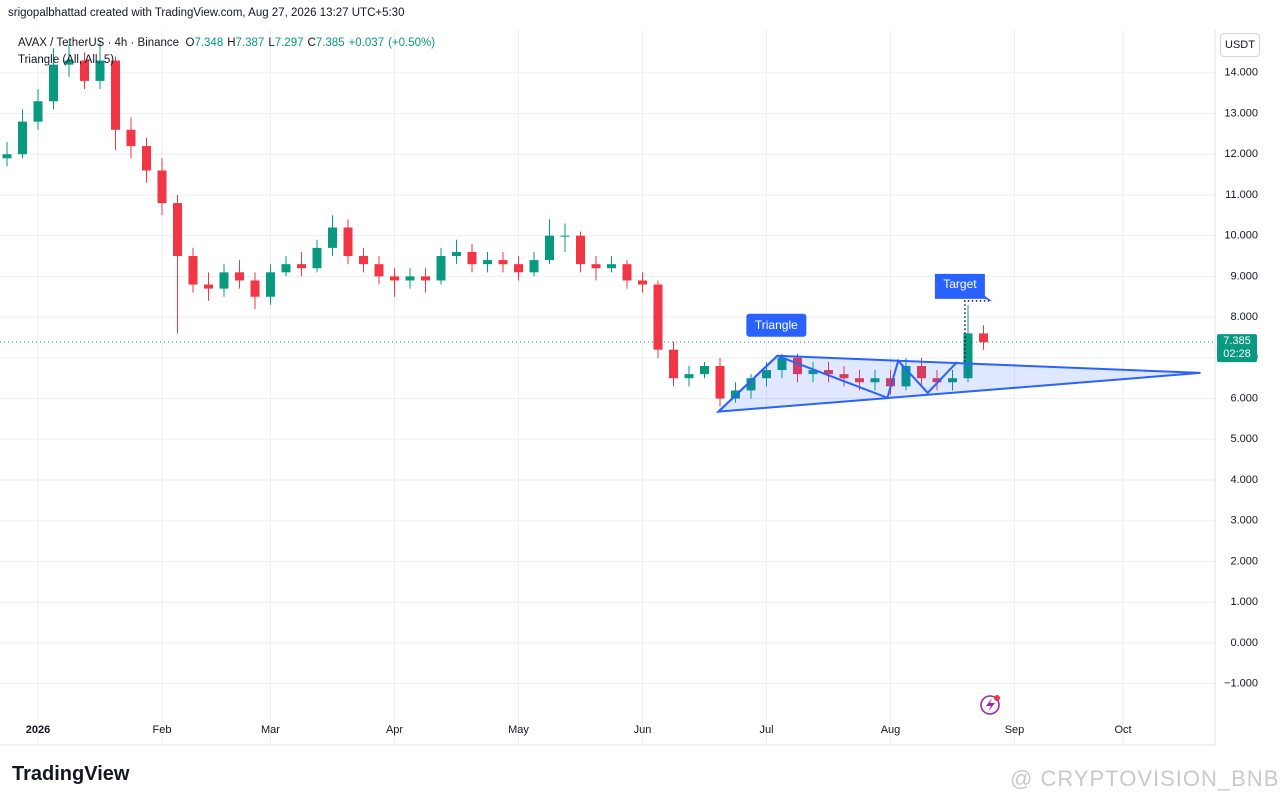 The width and height of the screenshot is (1280, 805). What do you see at coordinates (38, 730) in the screenshot?
I see `x-tick-label: 2026` at bounding box center [38, 730].